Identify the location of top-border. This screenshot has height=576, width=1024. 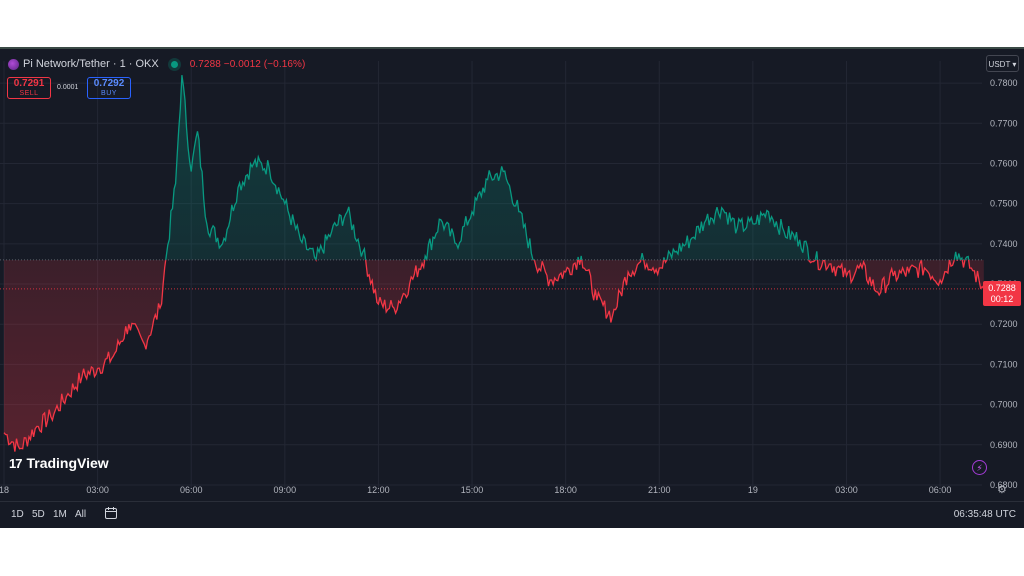
(512, 48).